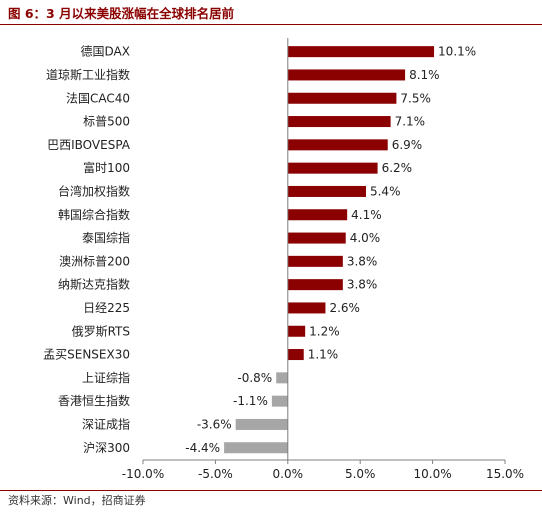  What do you see at coordinates (324, 331) in the screenshot?
I see `value-label: 1.2%` at bounding box center [324, 331].